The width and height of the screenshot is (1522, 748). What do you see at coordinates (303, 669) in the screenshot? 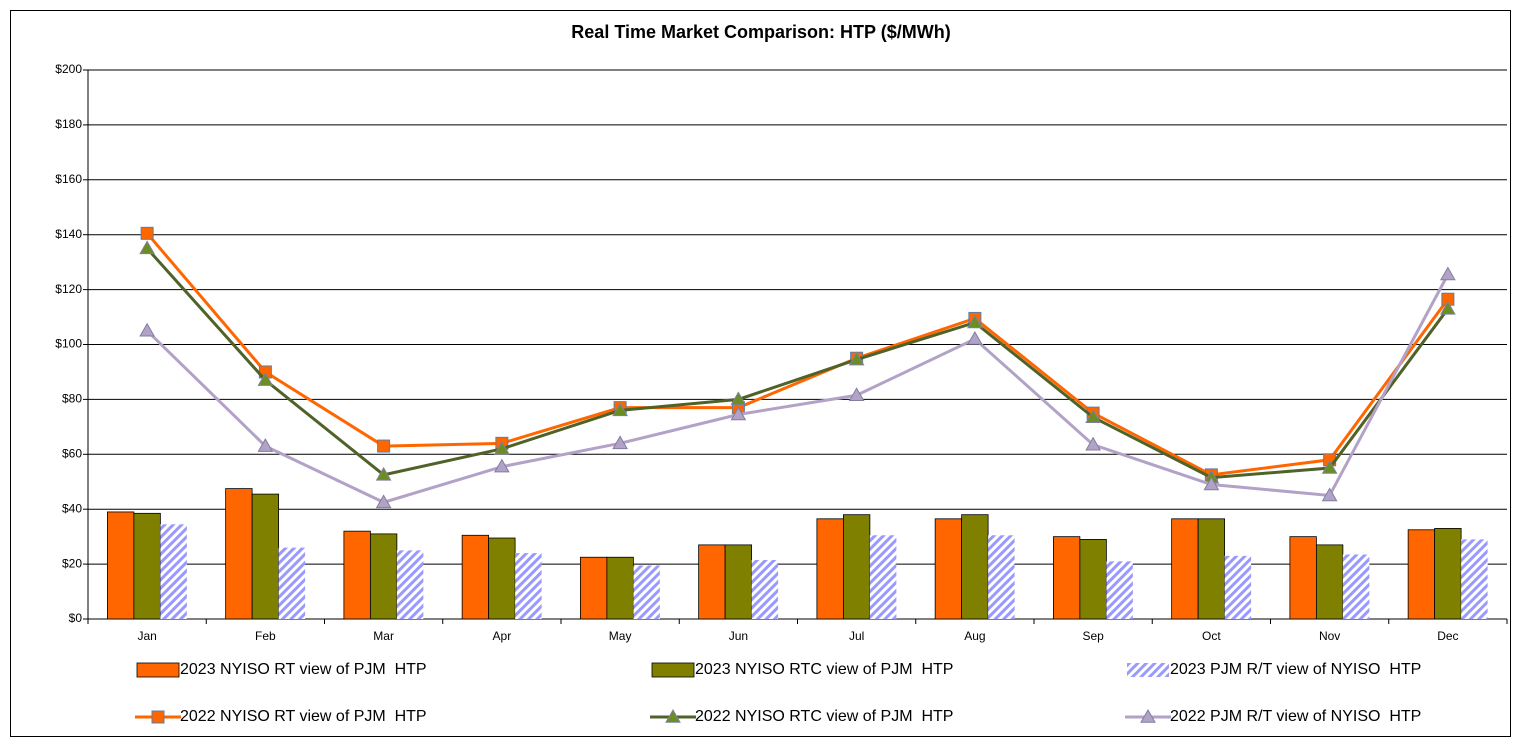
I see `legend-label: 2023 NYISO RT view of PJM HTP` at bounding box center [303, 669].